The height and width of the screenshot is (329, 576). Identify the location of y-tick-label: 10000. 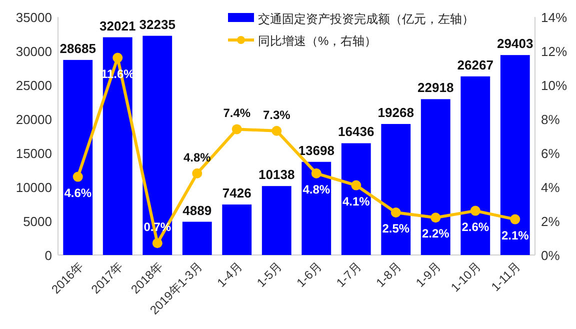
(34, 187).